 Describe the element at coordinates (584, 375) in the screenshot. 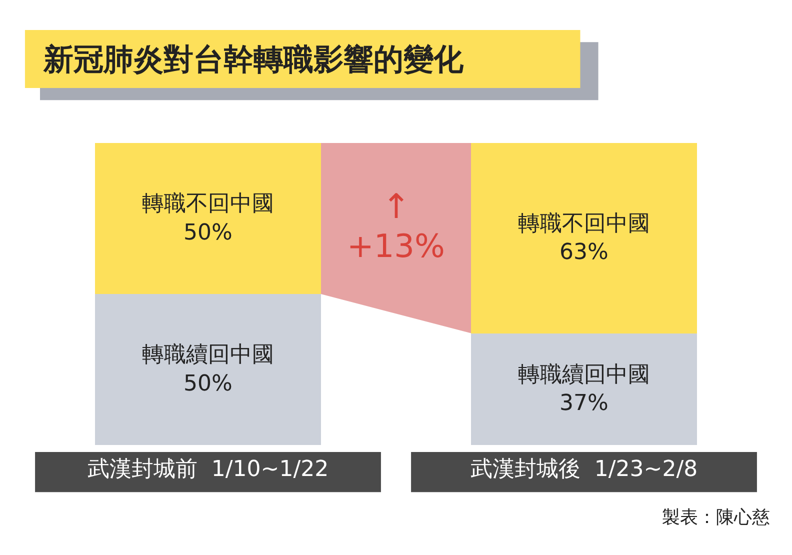

I see `series-label: 轉職續回中國` at that location.